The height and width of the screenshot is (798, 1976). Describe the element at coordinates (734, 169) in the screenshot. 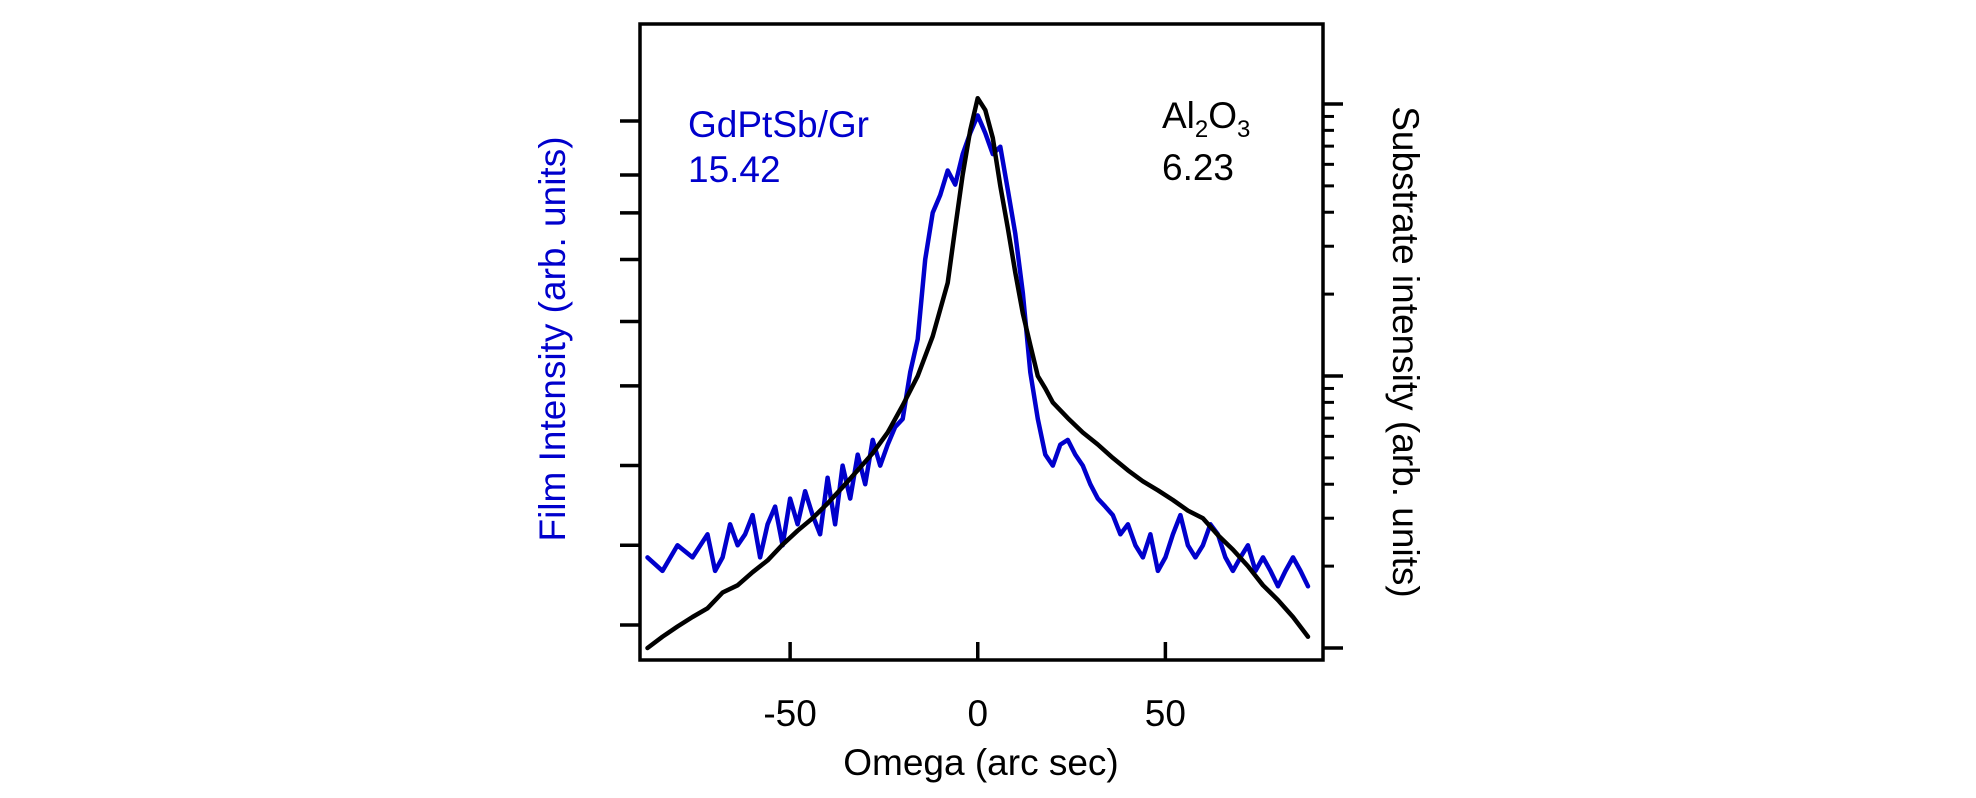

I see `legend-film-fwhm: 15.42` at that location.